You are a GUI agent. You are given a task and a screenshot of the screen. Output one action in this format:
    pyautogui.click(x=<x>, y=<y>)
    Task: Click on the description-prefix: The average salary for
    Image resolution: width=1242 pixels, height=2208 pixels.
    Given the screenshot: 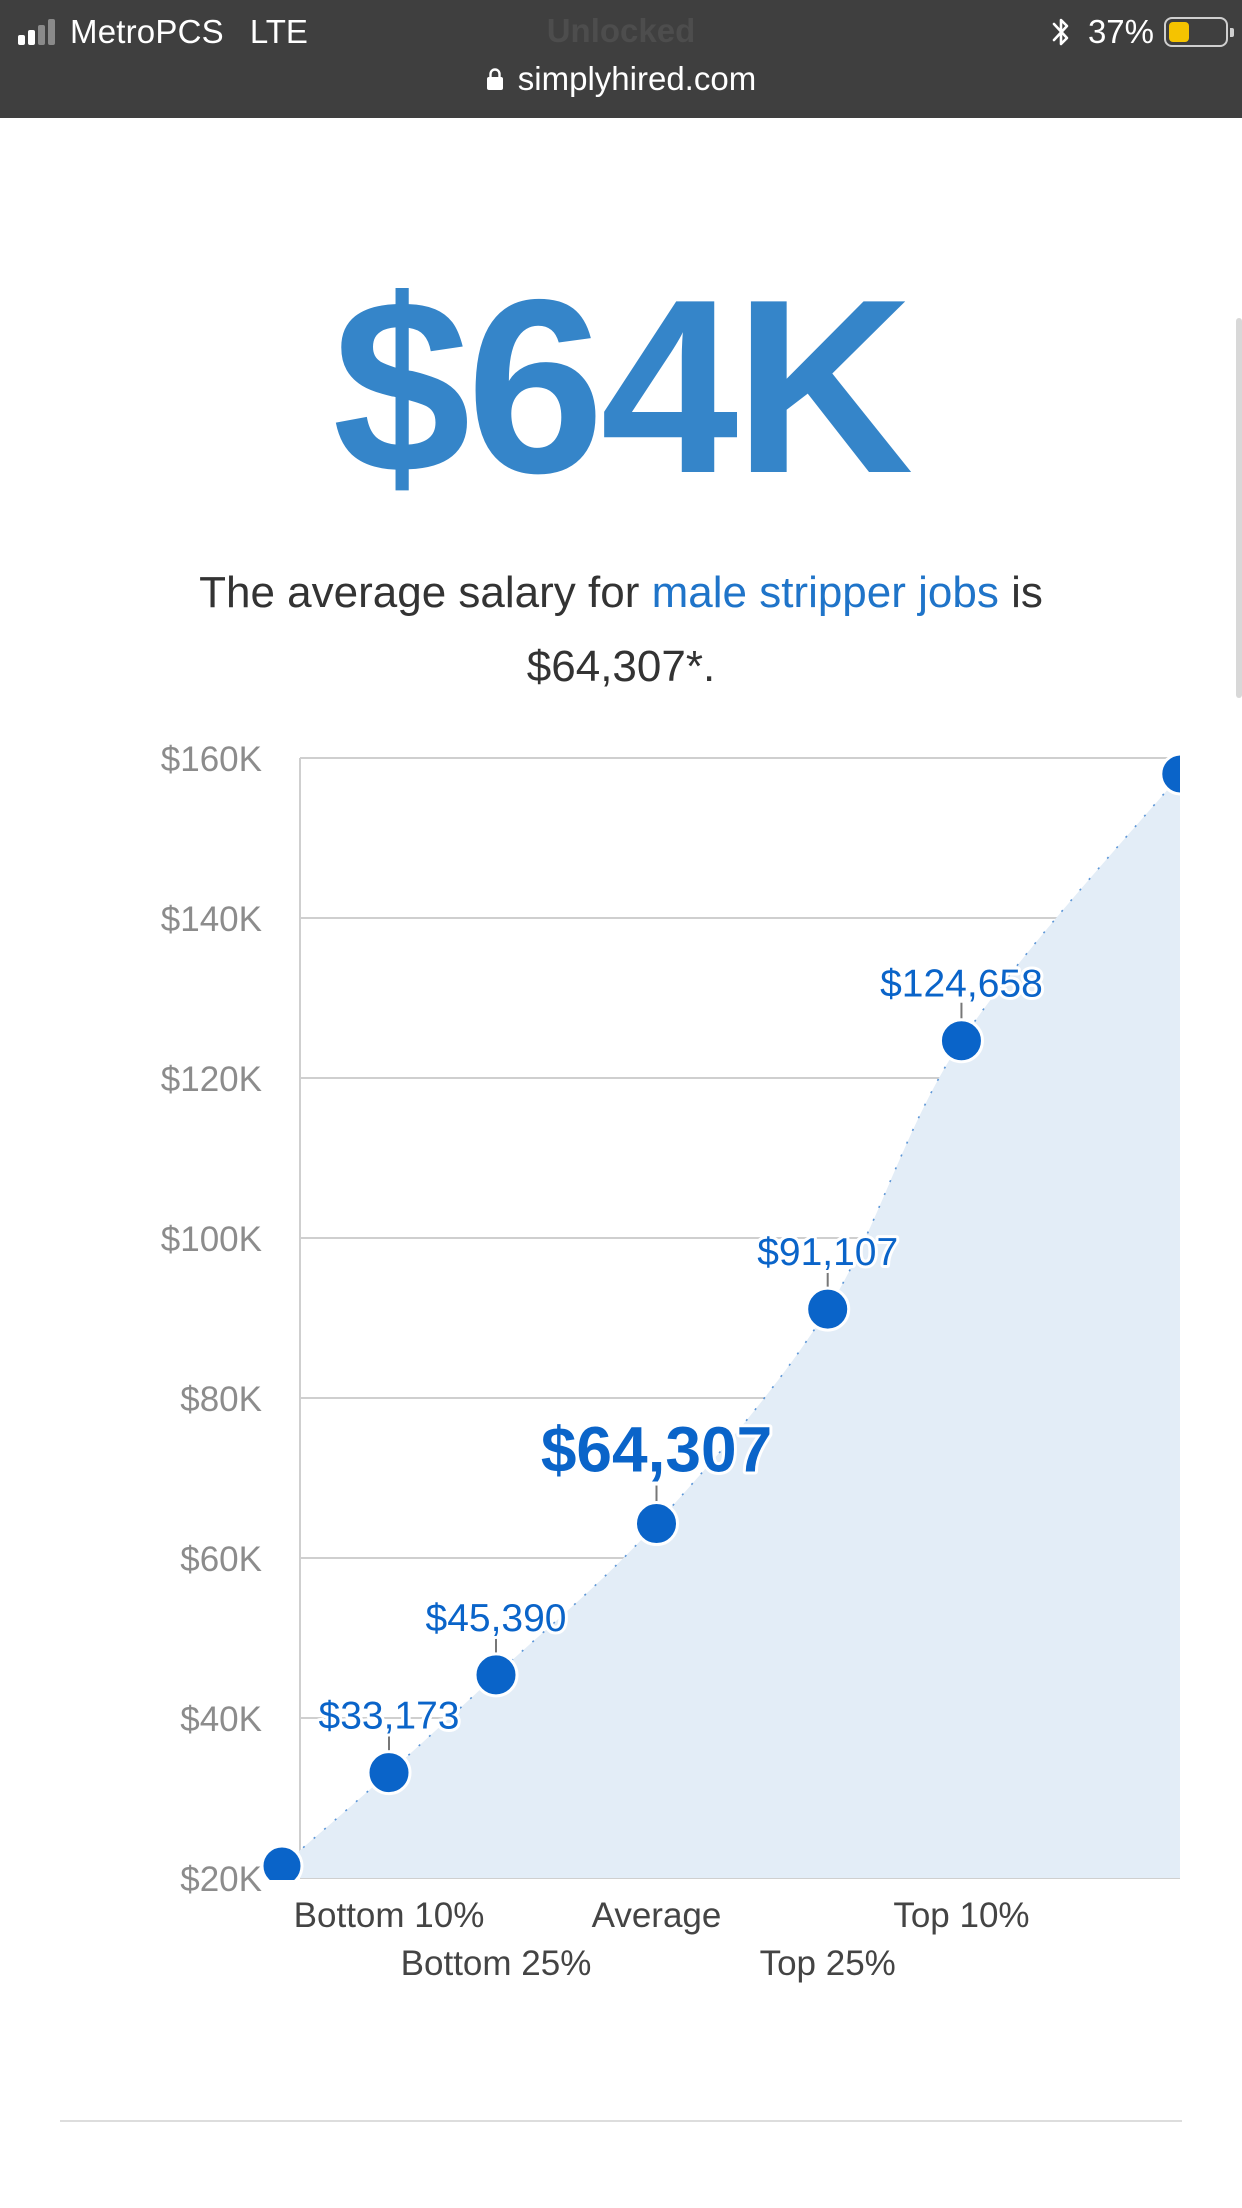 What is the action you would take?
    pyautogui.click(x=425, y=592)
    